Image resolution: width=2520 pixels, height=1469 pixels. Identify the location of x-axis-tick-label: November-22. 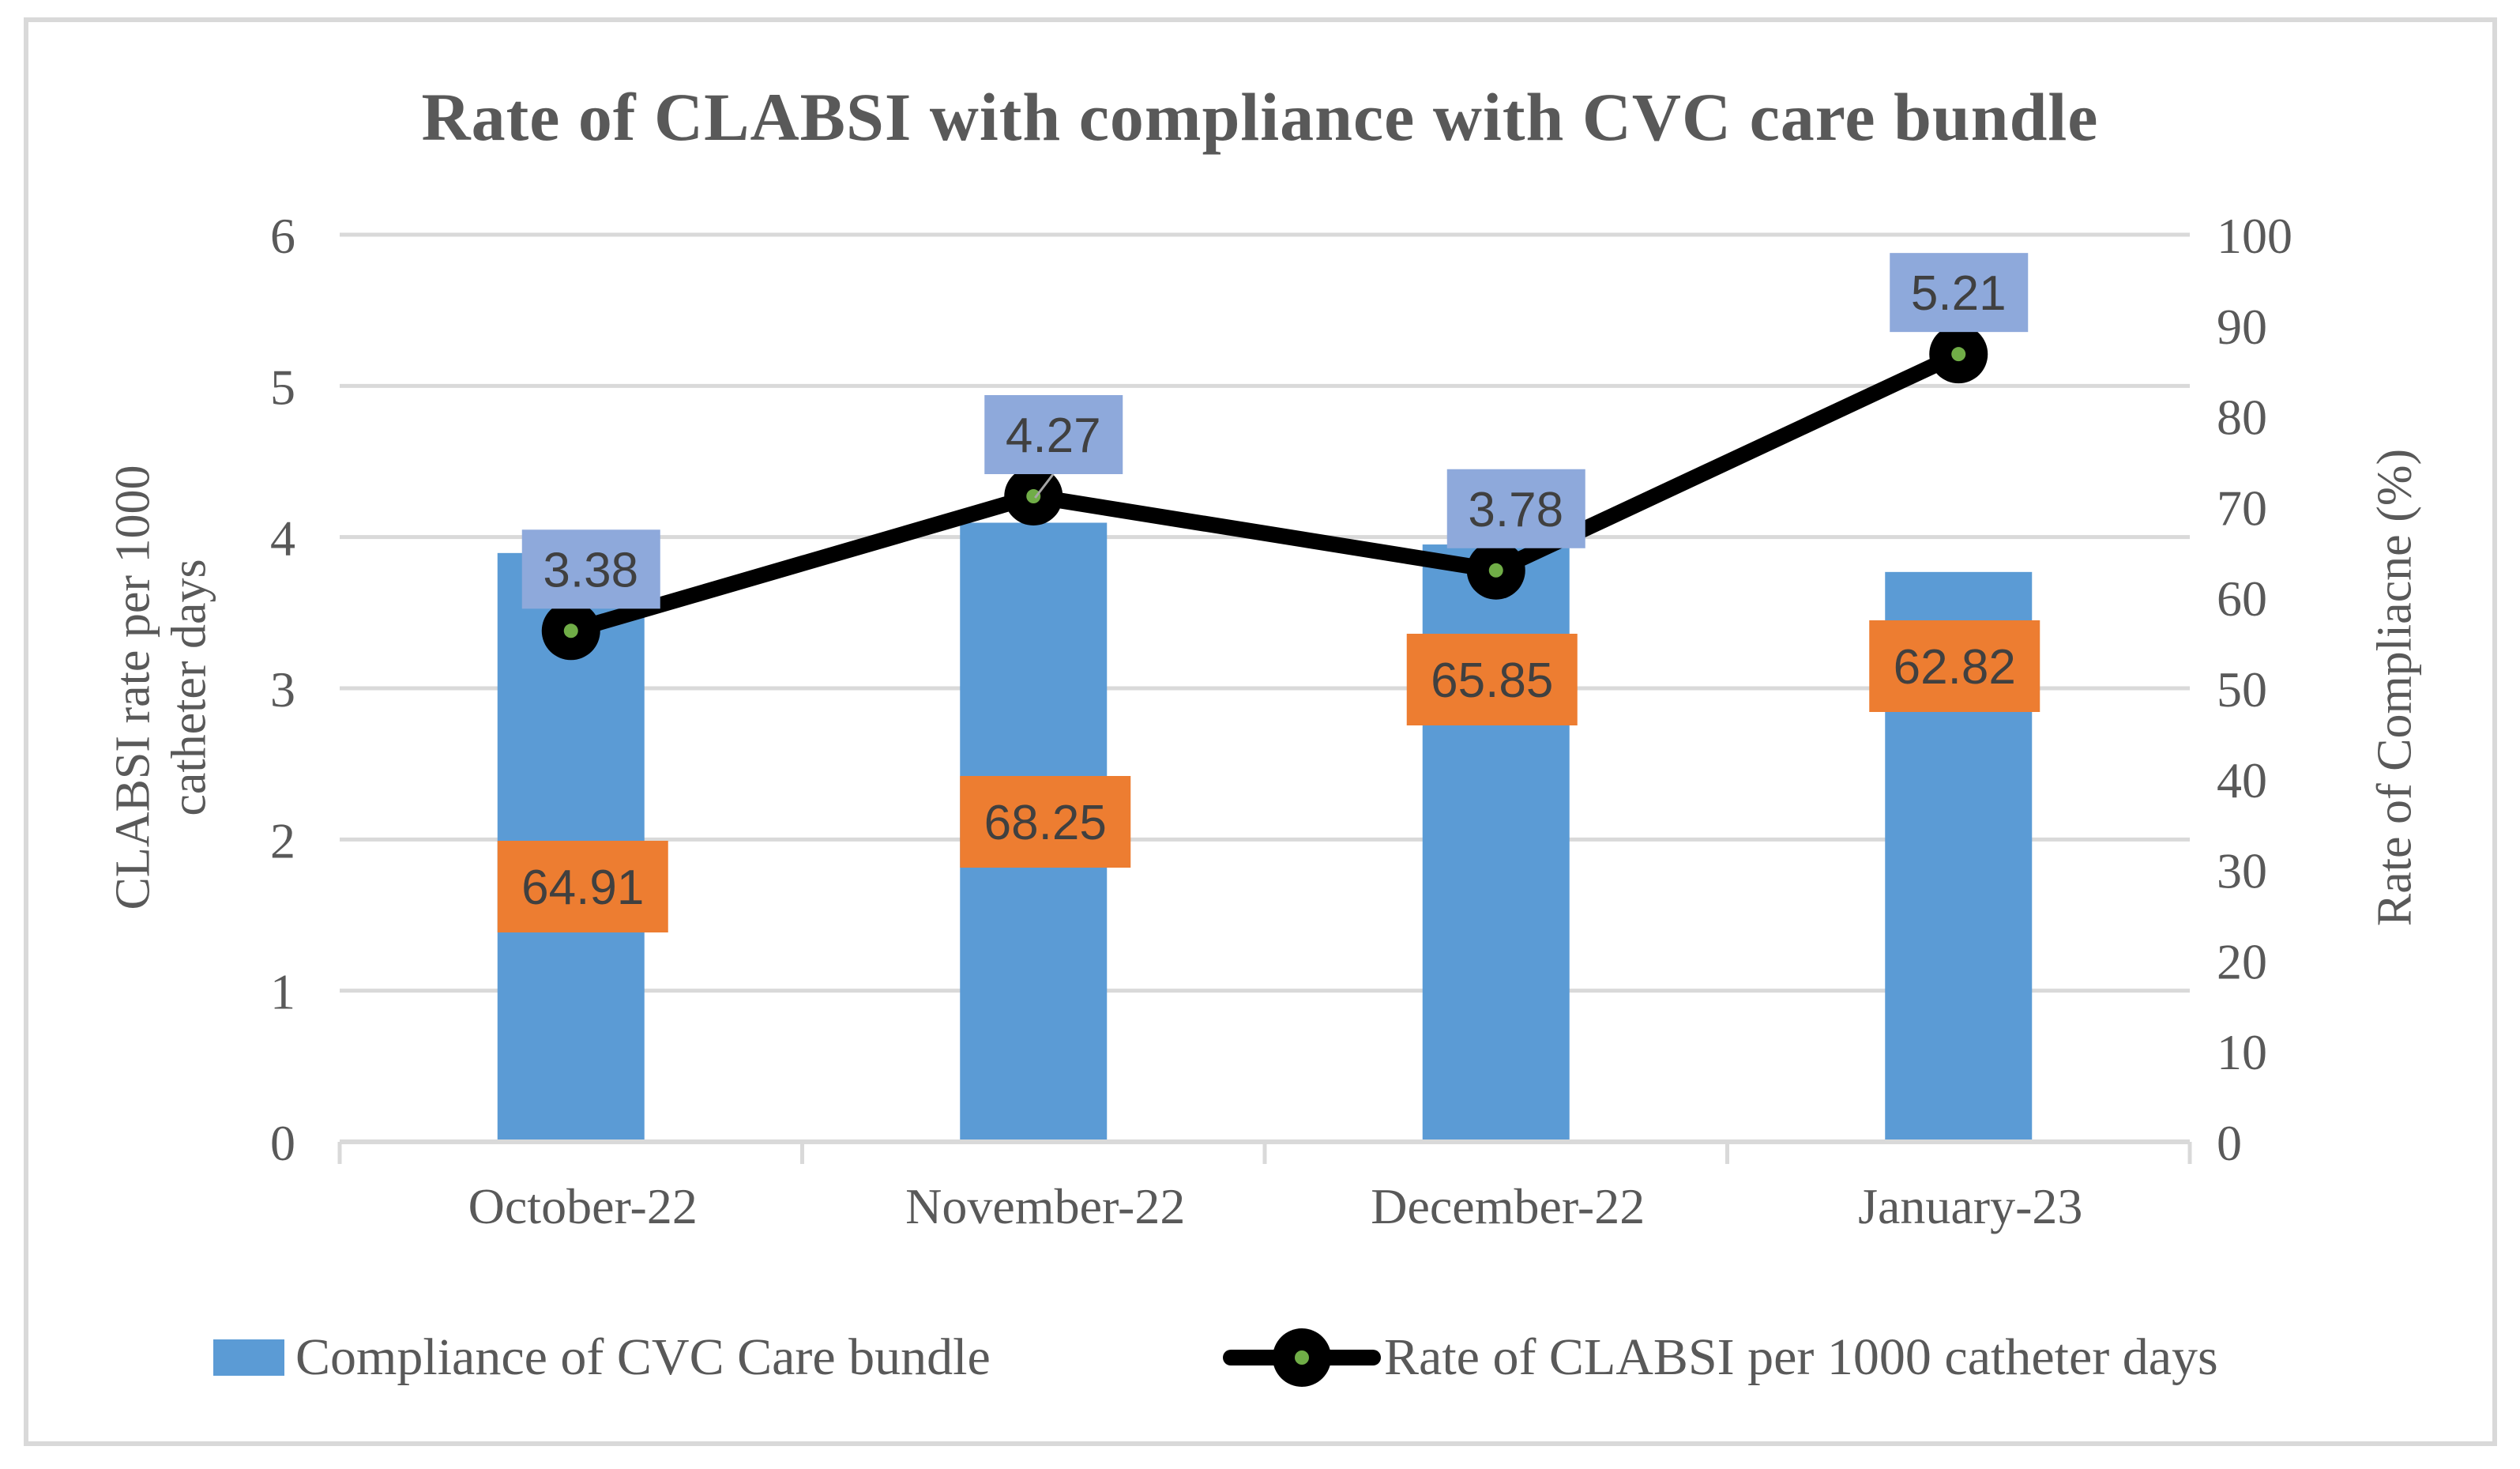
(1045, 1206).